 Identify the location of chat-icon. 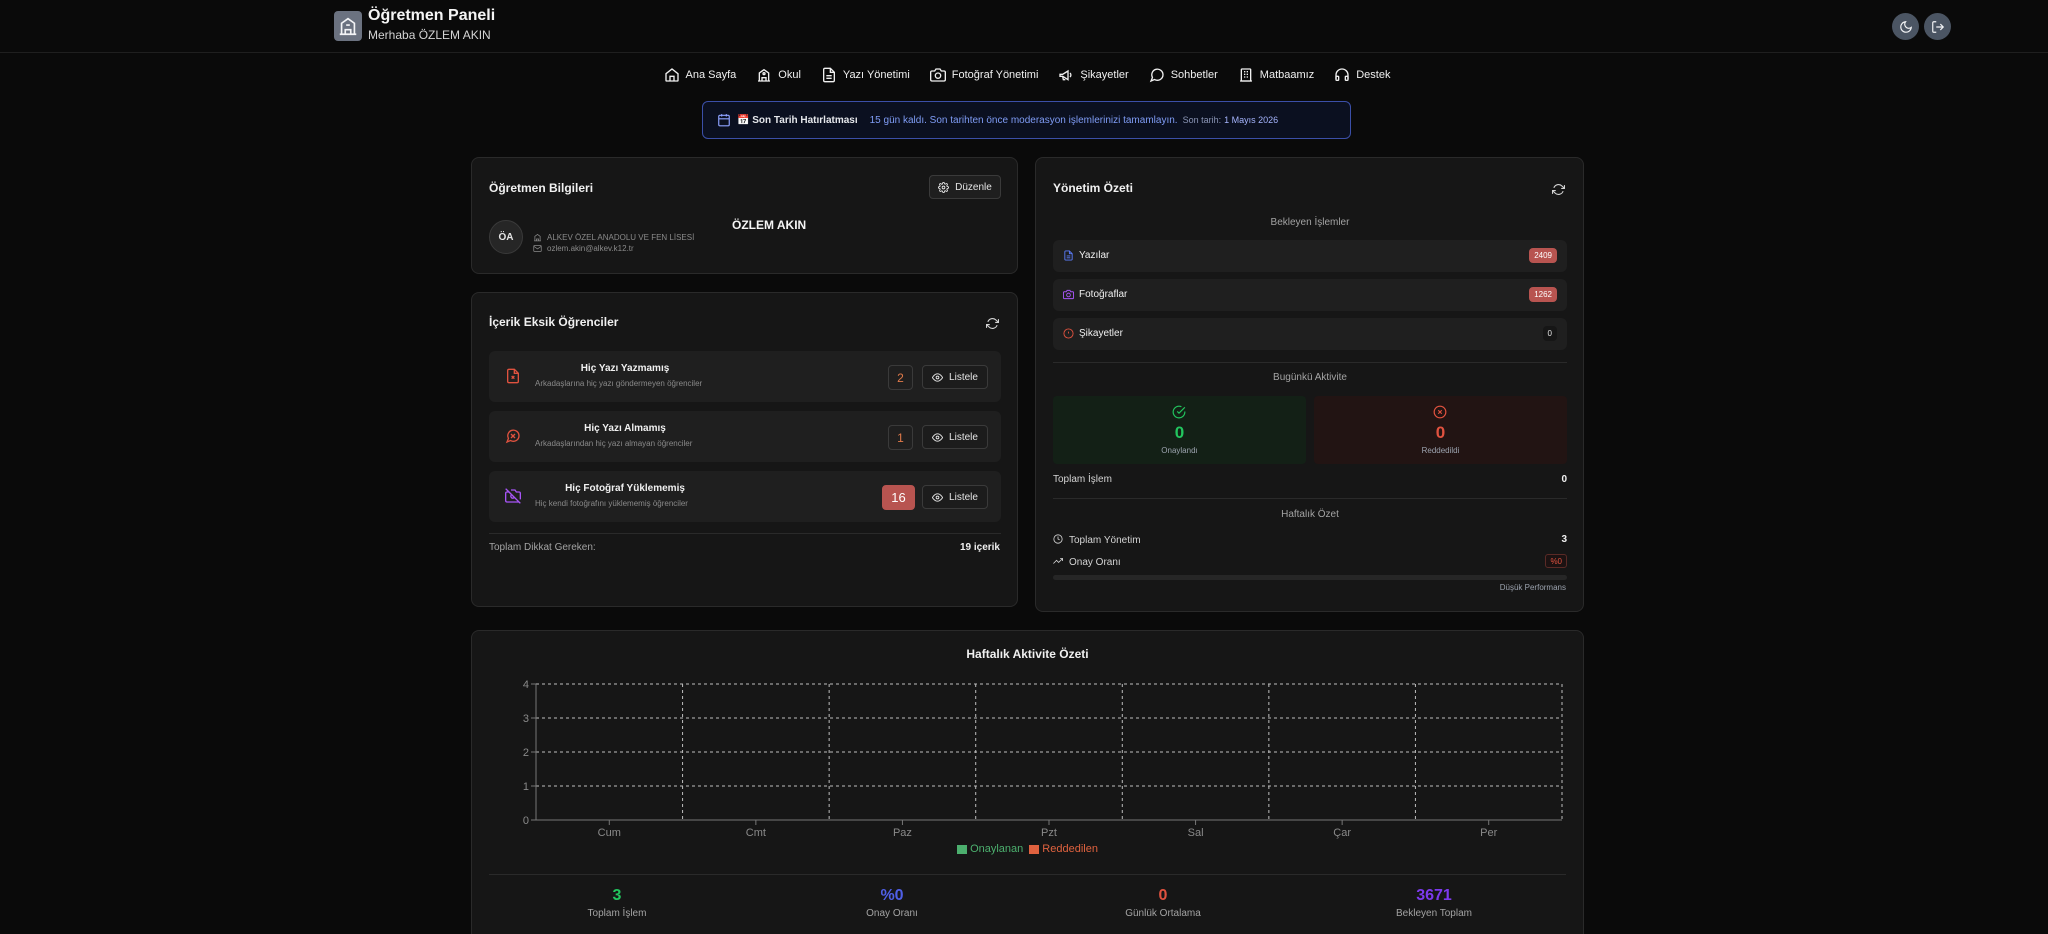
(1156, 75).